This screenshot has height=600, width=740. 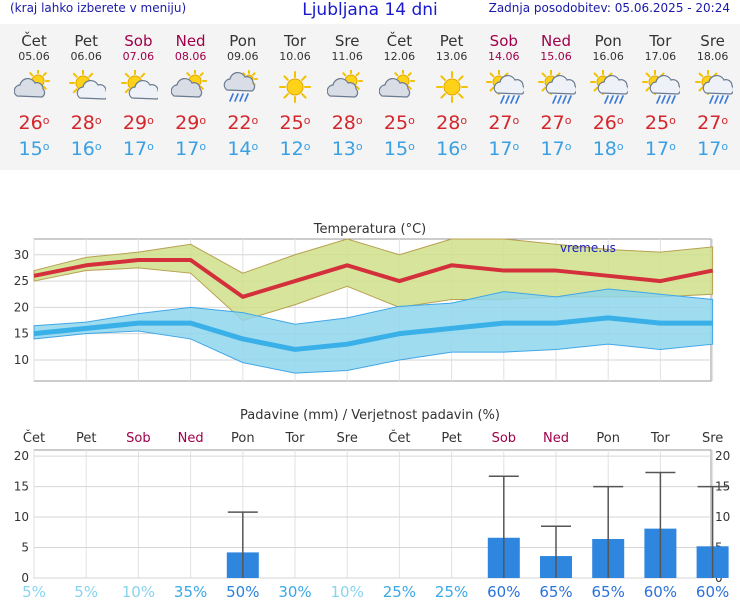 What do you see at coordinates (98, 8) in the screenshot?
I see `location-menu-note: (kraj lahko izberete v meniju)` at bounding box center [98, 8].